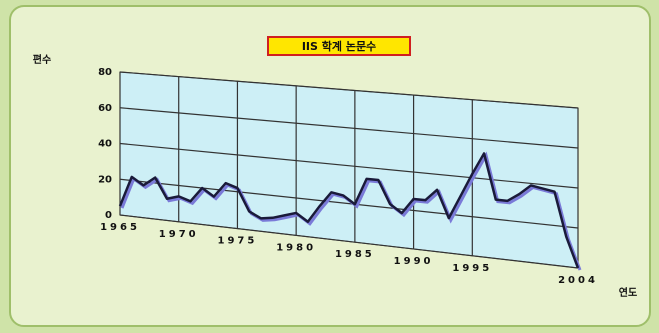  What do you see at coordinates (105, 72) in the screenshot?
I see `y-tick-label: 80` at bounding box center [105, 72].